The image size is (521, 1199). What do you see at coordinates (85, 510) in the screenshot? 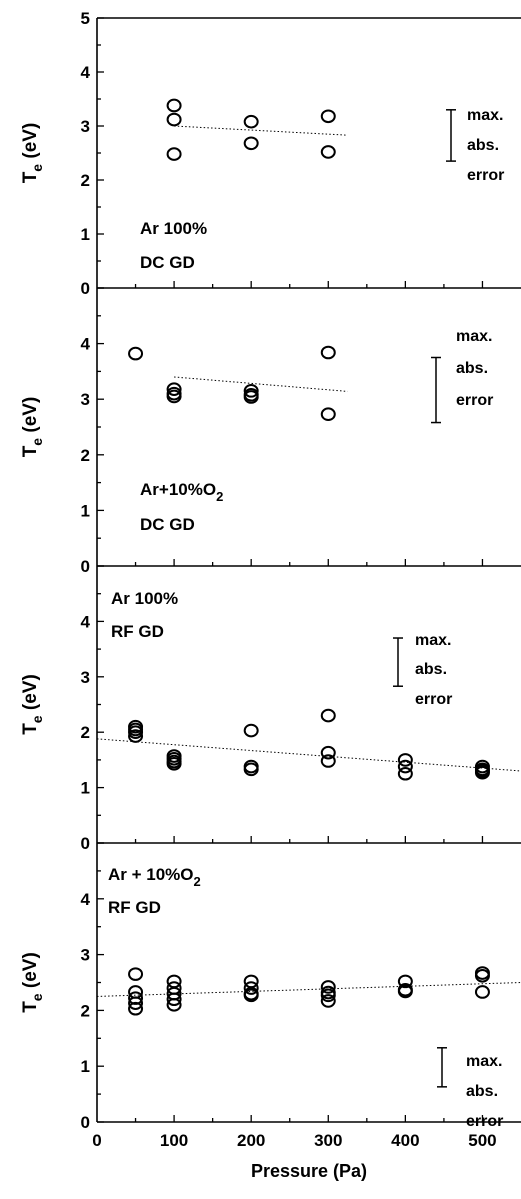
I see `panel-2-ytick-label: 1` at bounding box center [85, 510].